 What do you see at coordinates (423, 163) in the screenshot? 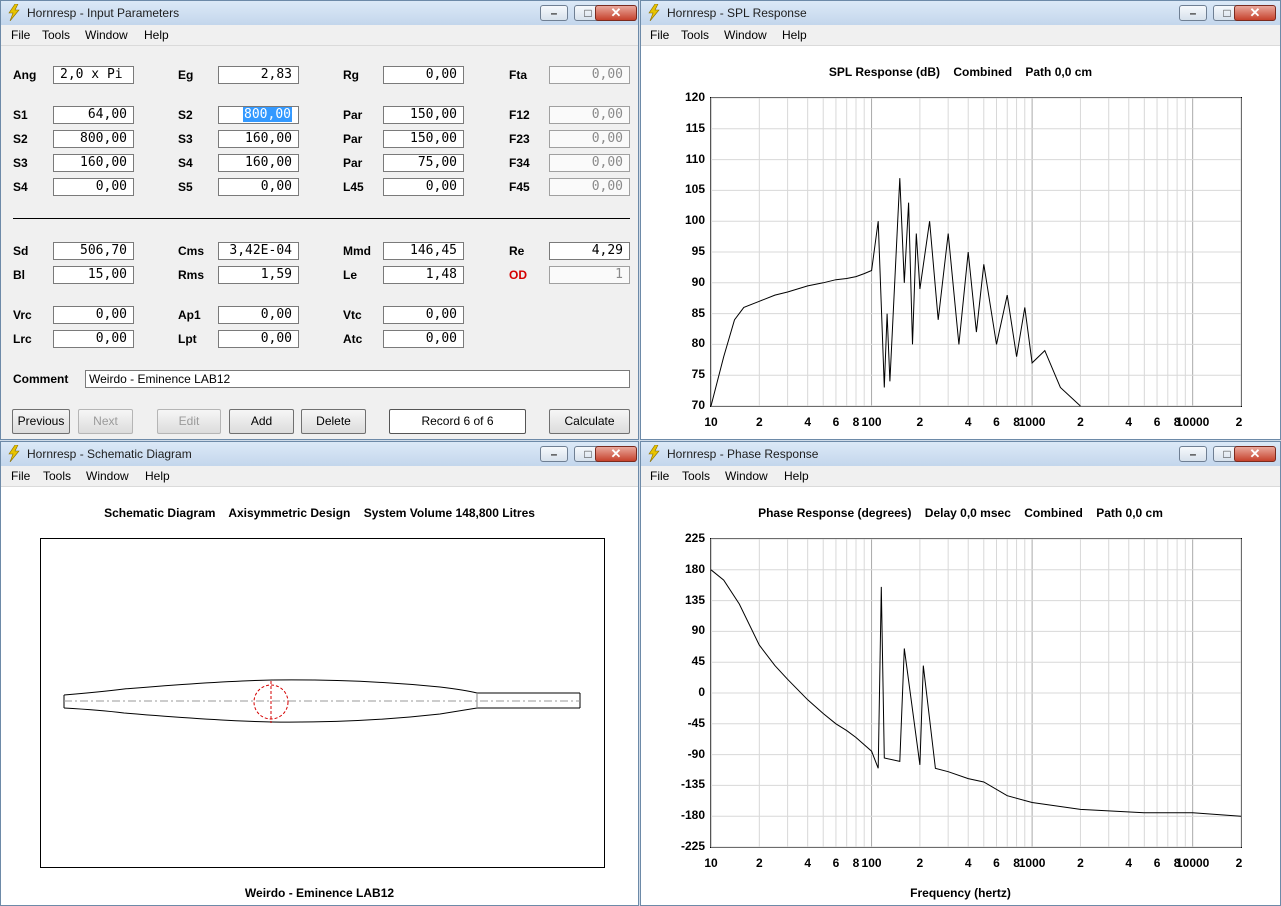
I see `field-par3: 75,00` at bounding box center [423, 163].